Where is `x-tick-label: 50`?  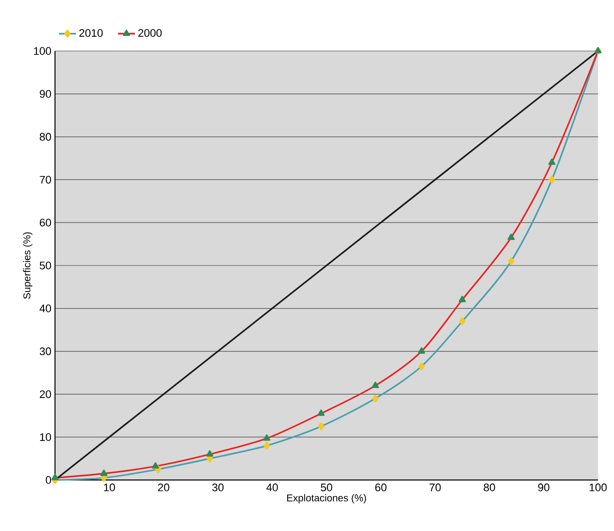
x-tick-label: 50 is located at coordinates (326, 488).